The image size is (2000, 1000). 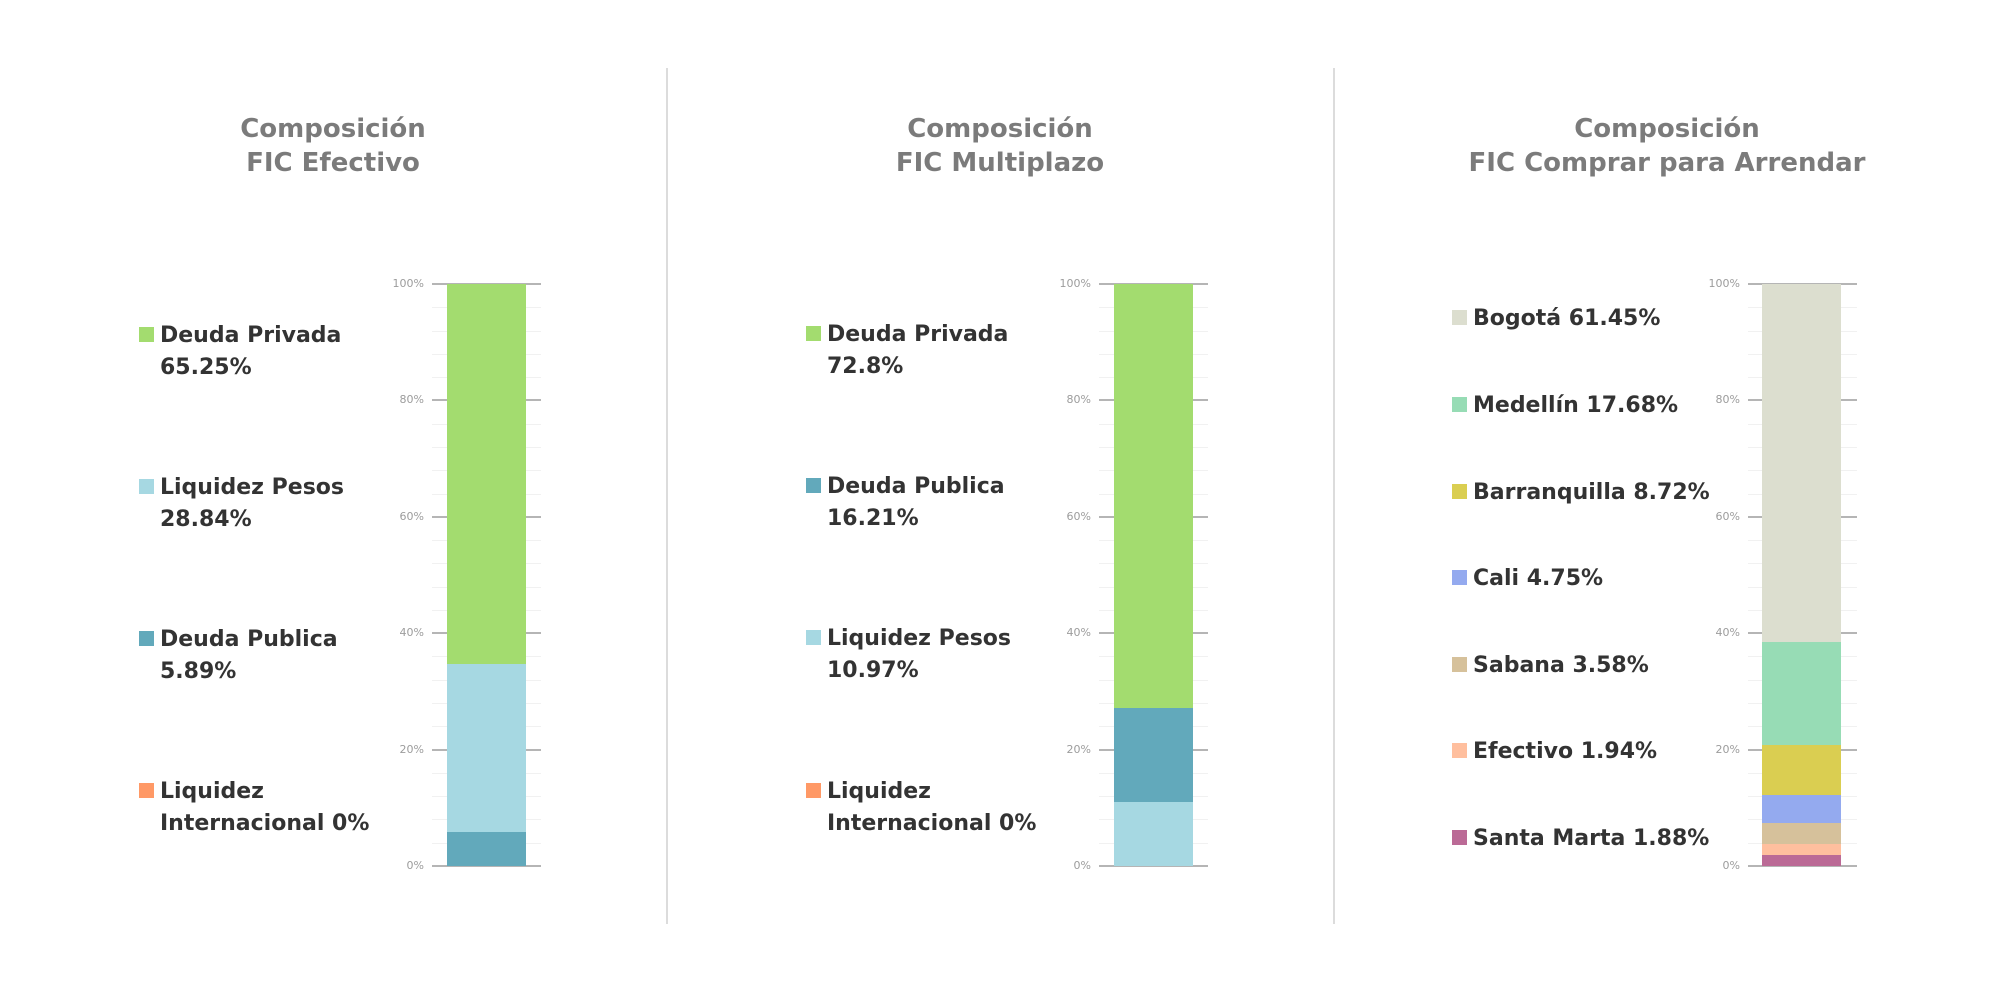 What do you see at coordinates (250, 352) in the screenshot?
I see `legend-text: Deuda Privada 65.25%` at bounding box center [250, 352].